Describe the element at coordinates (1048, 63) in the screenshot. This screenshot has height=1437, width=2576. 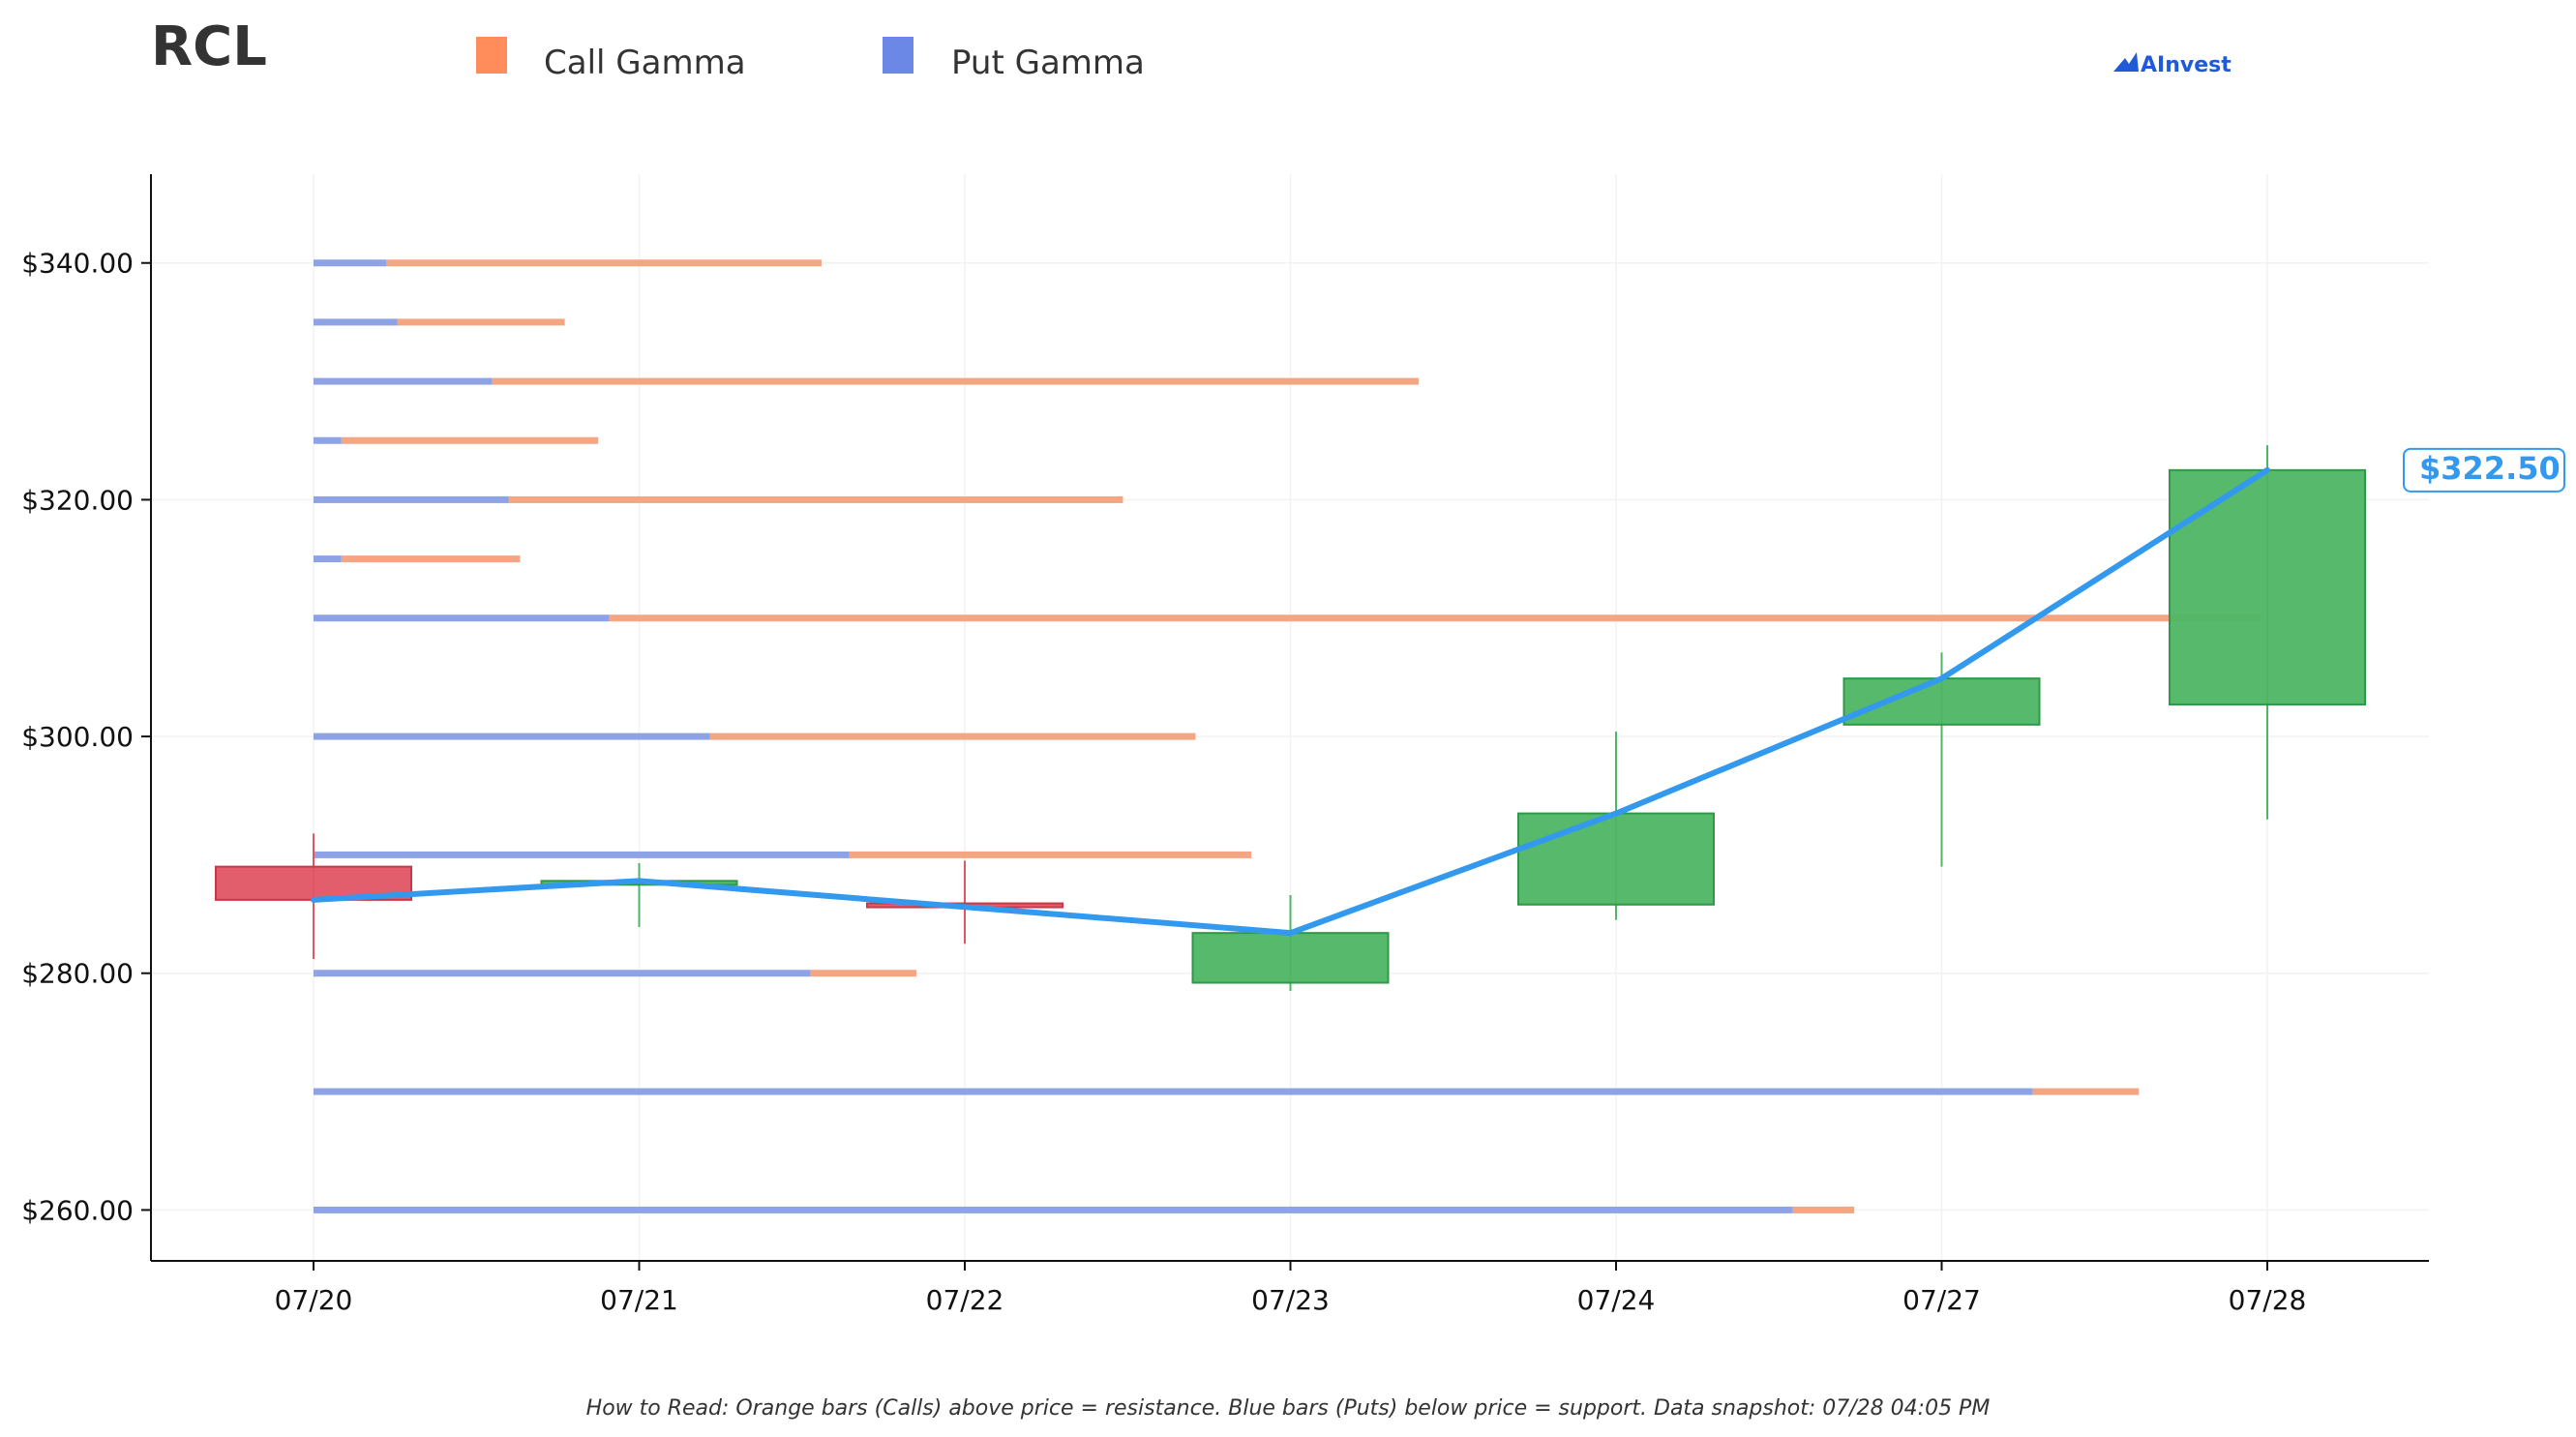
I see `legend-label-put: Put Gamma` at that location.